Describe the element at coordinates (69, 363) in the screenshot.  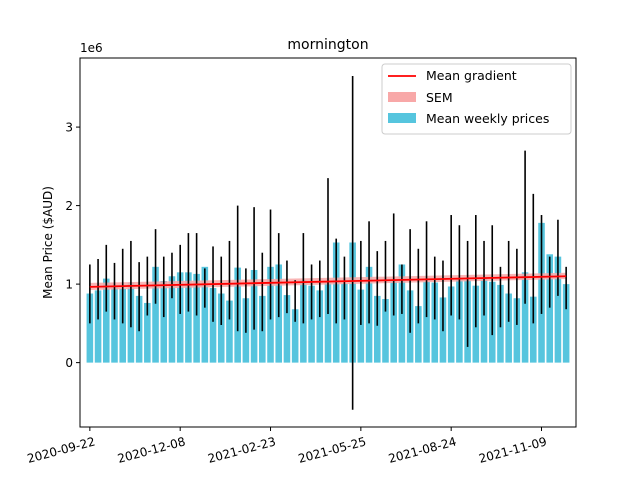
I see `y-tick-label: 0` at that location.